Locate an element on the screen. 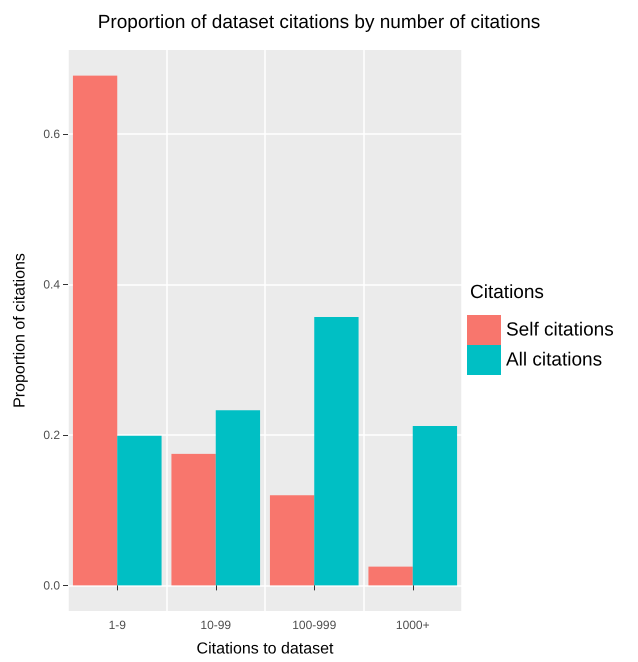 Image resolution: width=638 pixels, height=662 pixels. x-tick-label: 1000+ is located at coordinates (413, 625).